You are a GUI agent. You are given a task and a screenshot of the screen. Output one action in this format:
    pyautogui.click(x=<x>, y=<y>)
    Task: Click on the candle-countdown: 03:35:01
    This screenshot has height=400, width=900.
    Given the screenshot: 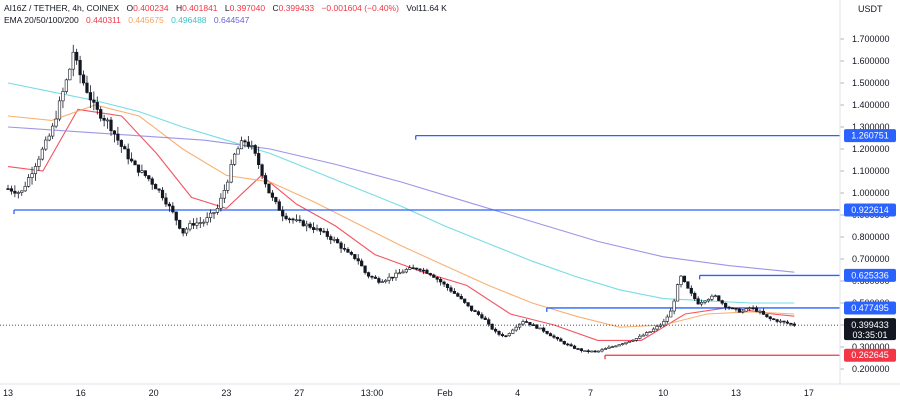 What is the action you would take?
    pyautogui.click(x=869, y=335)
    